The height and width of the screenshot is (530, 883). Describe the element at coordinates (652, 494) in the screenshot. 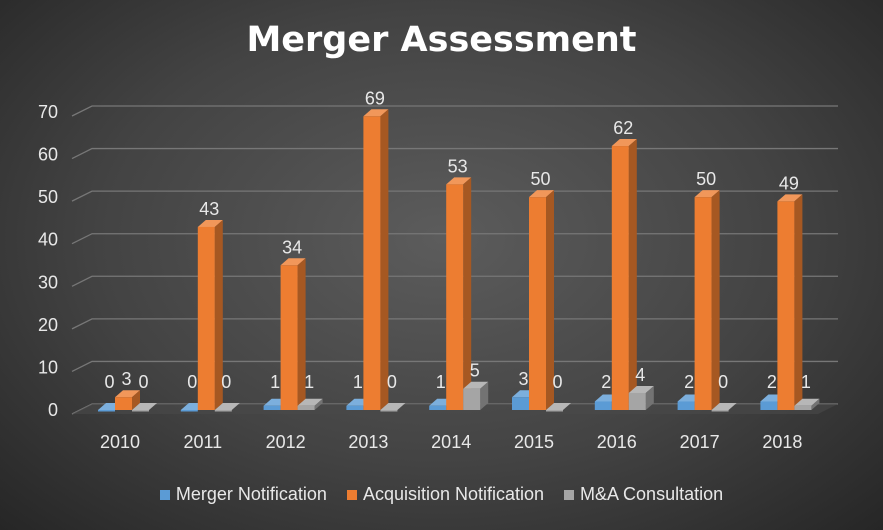

I see `legend-label: M&A Consultation` at that location.